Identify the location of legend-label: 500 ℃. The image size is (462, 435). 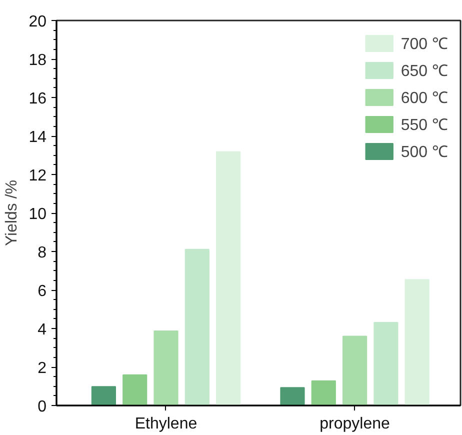
(424, 152).